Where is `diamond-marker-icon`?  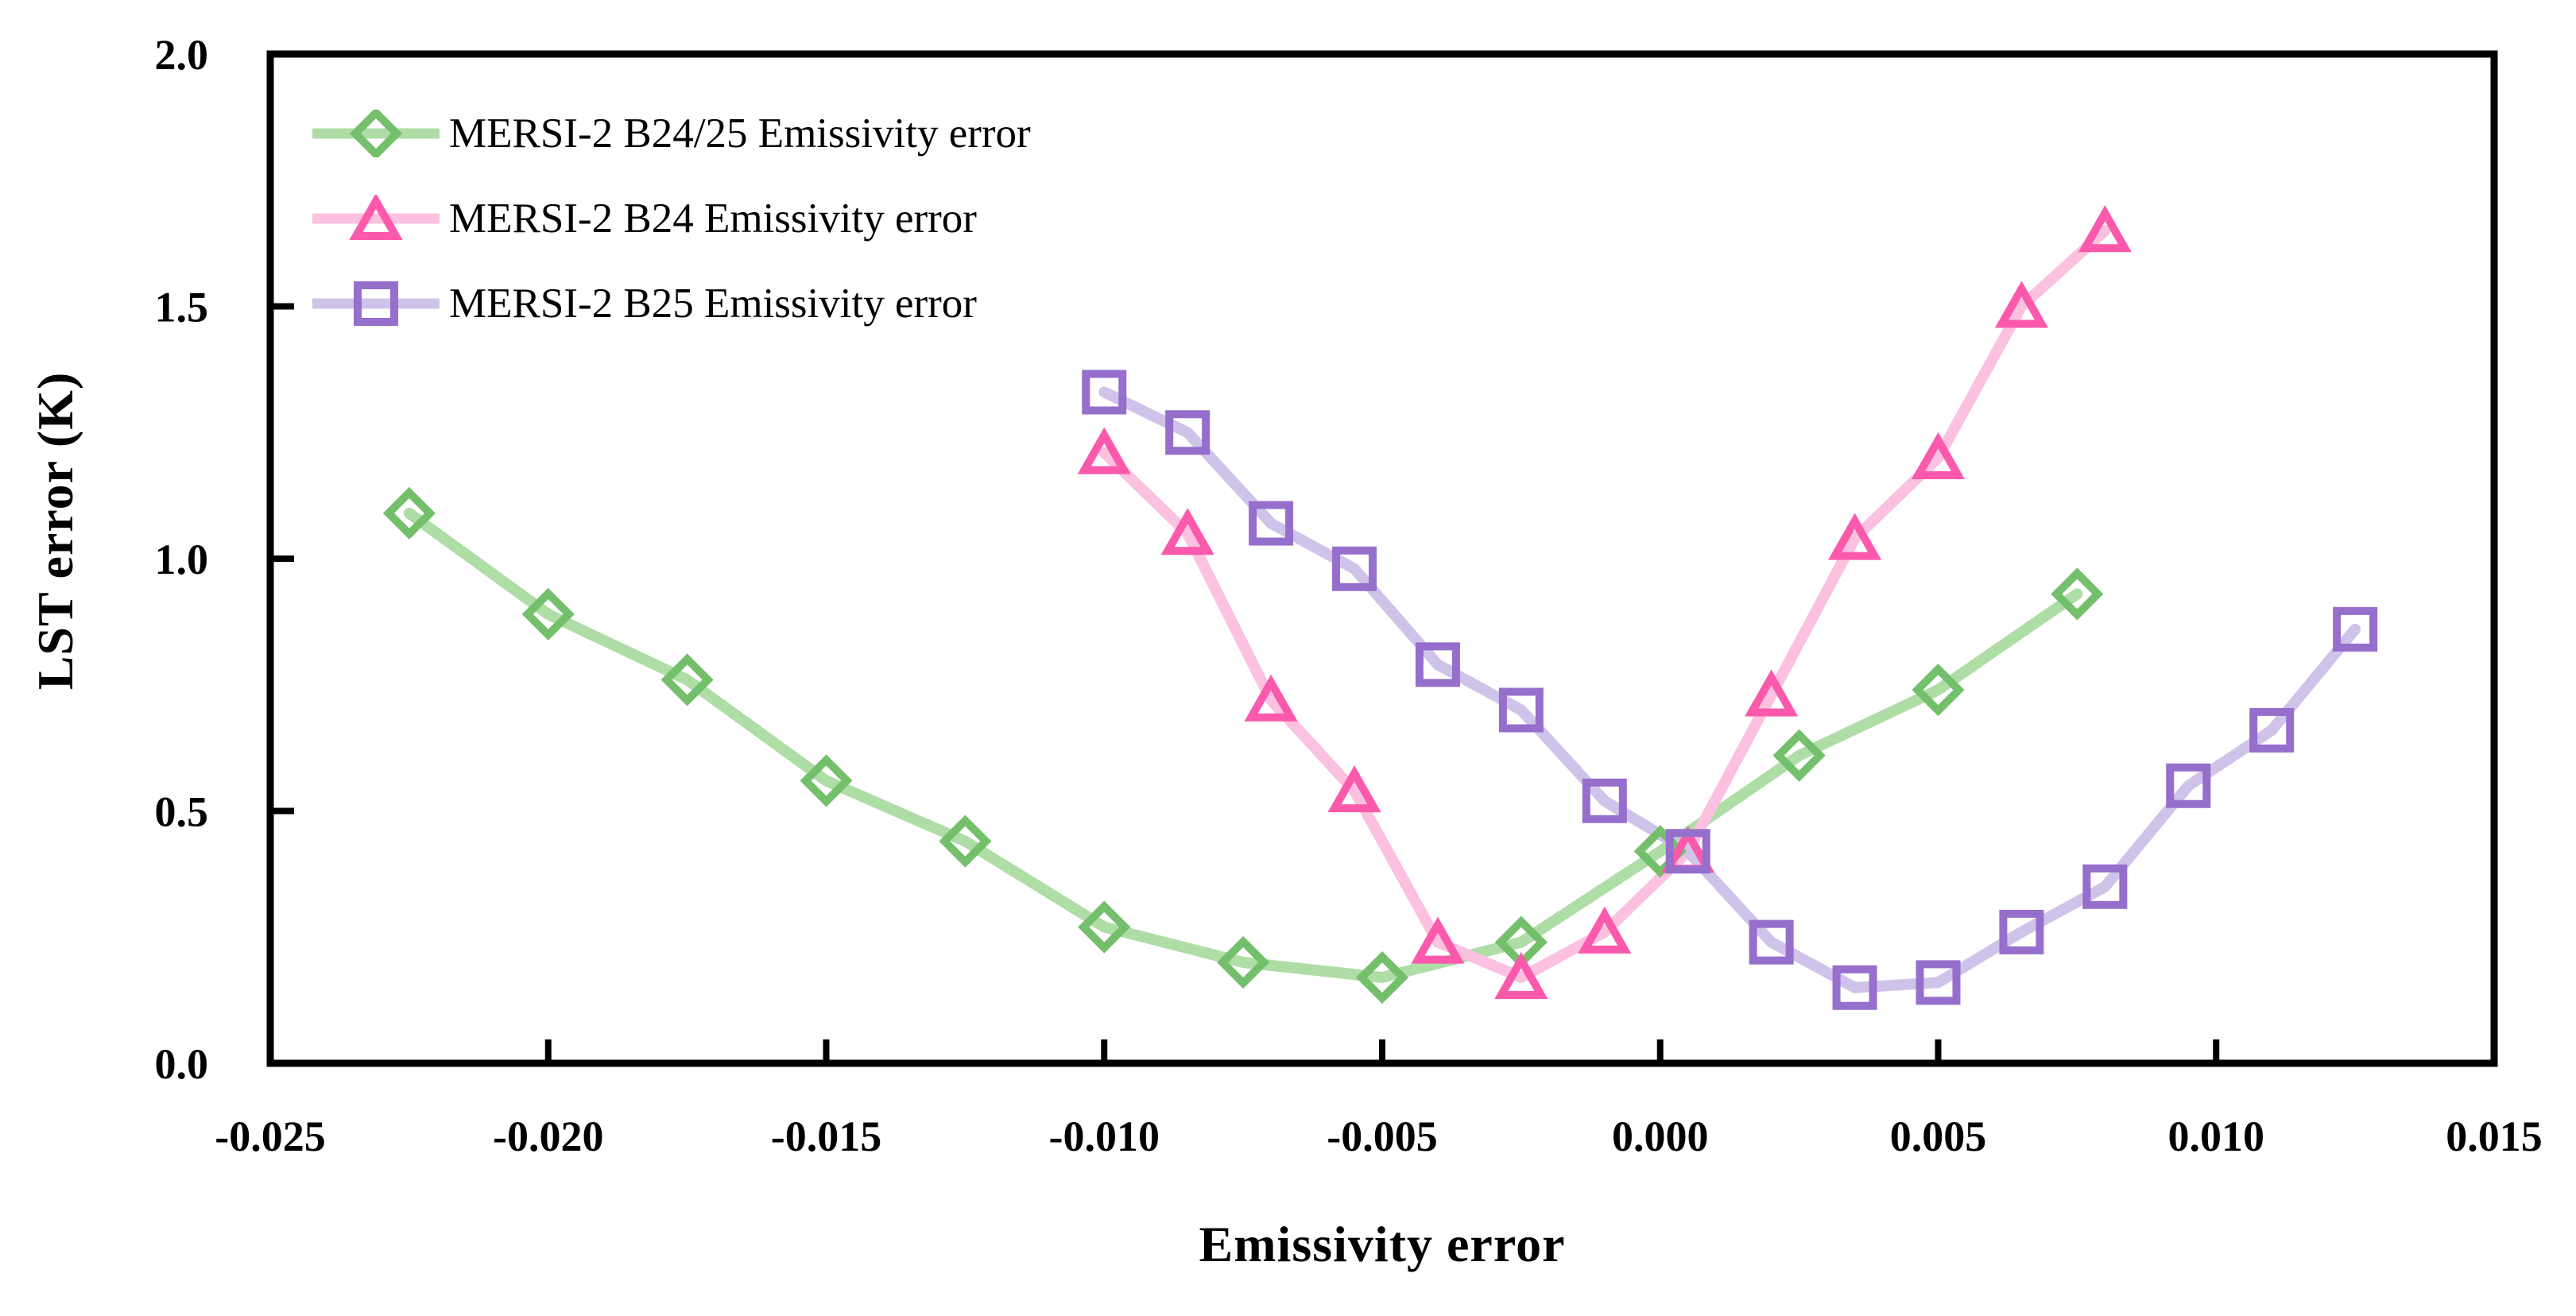
diamond-marker-icon is located at coordinates (376, 133).